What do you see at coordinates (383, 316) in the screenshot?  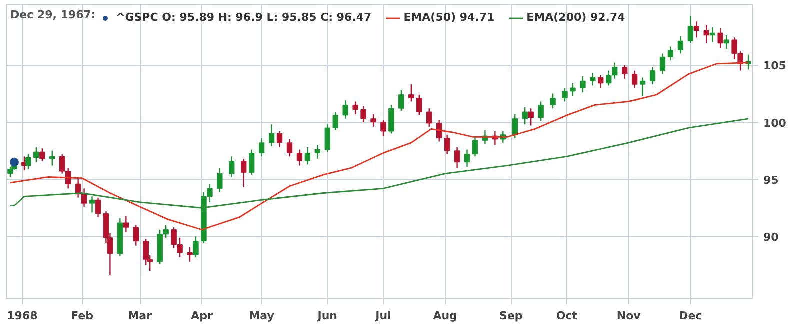 I see `x-tick-label: Jul` at bounding box center [383, 316].